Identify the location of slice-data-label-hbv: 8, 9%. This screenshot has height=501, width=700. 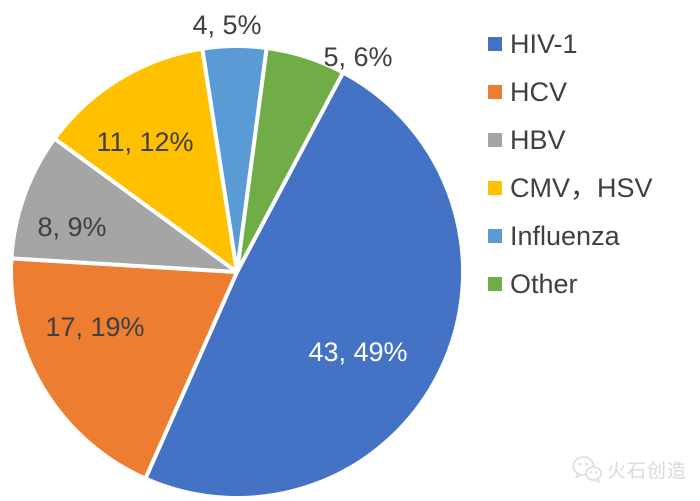
(71, 227).